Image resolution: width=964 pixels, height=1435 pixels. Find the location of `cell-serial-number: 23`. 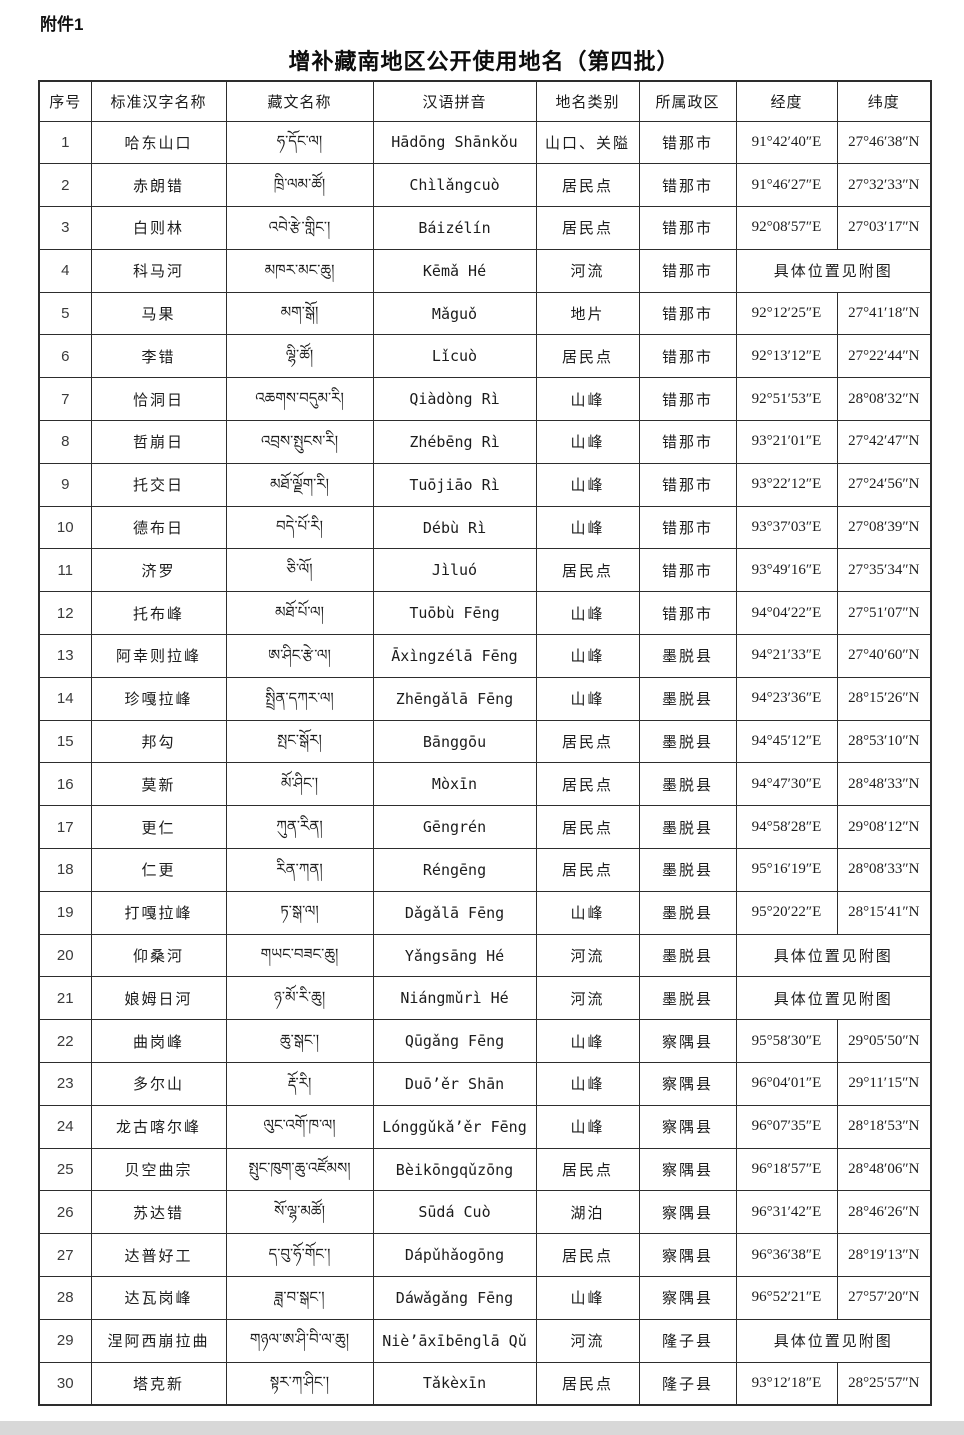

cell-serial-number: 23 is located at coordinates (65, 1084).